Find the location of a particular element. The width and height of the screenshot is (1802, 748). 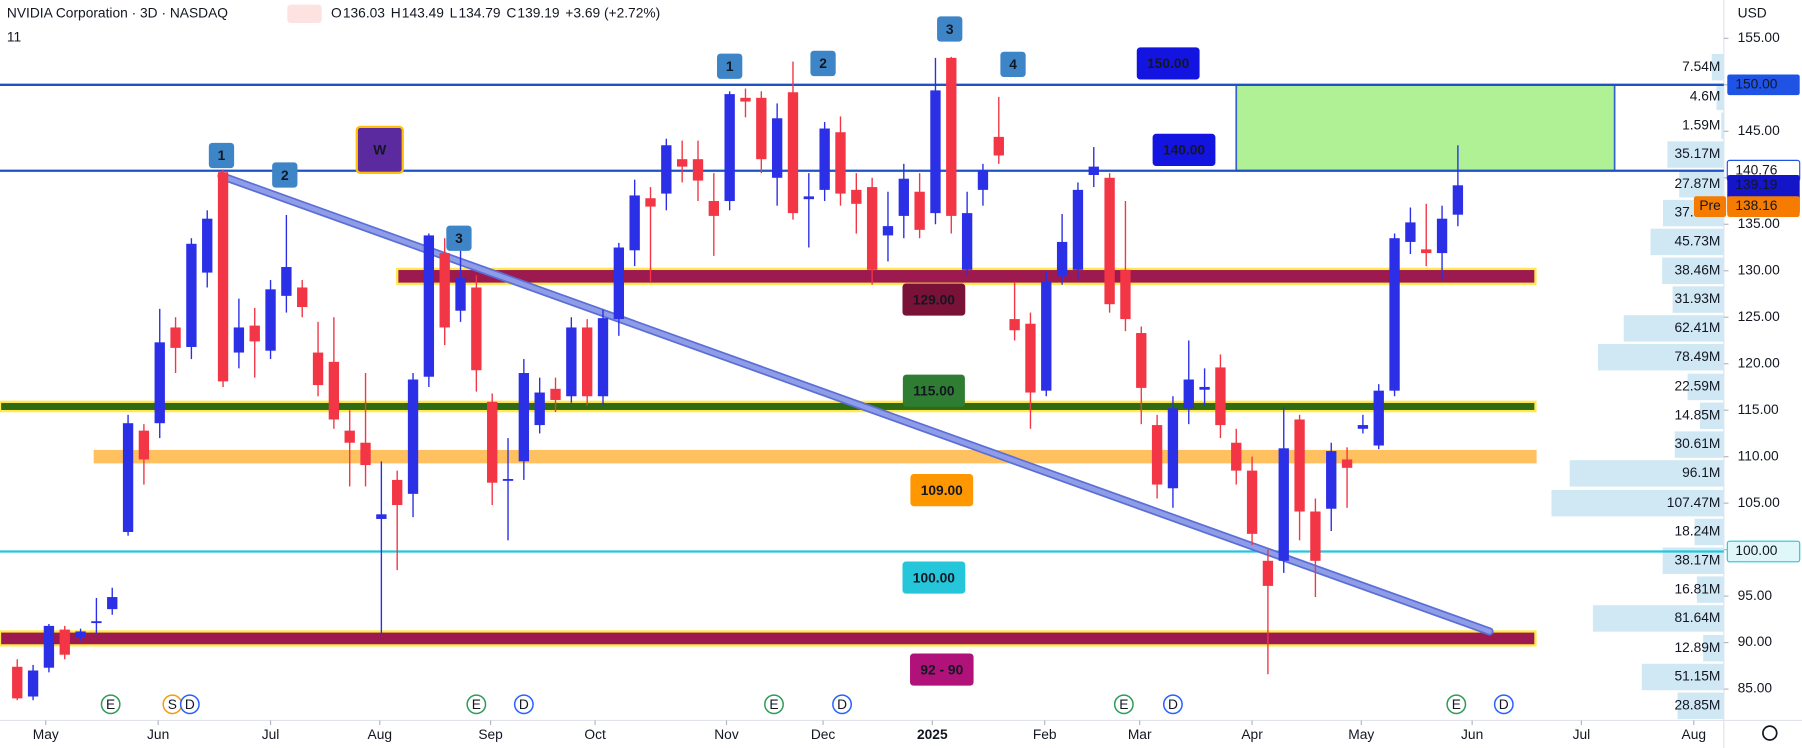

level-label: 100.00 is located at coordinates (934, 577).